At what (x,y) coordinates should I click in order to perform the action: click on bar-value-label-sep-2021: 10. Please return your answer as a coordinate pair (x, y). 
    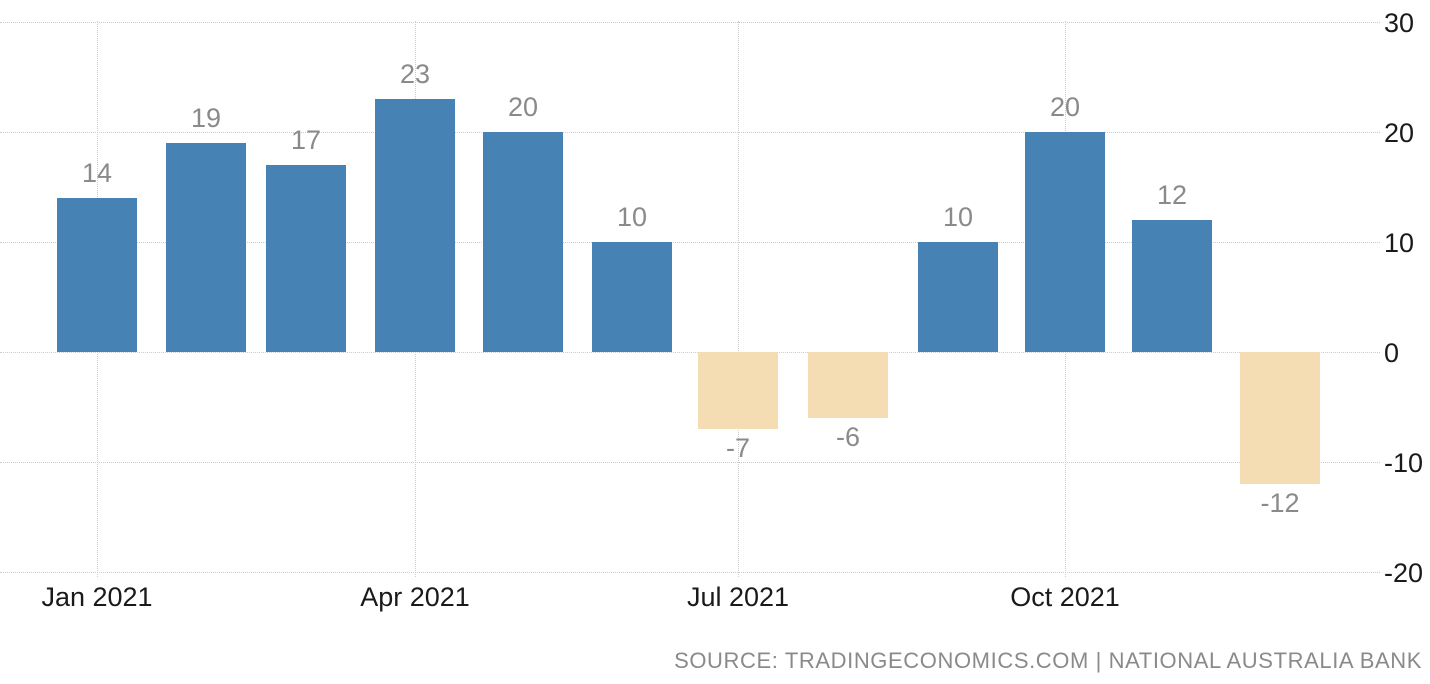
    Looking at the image, I should click on (958, 217).